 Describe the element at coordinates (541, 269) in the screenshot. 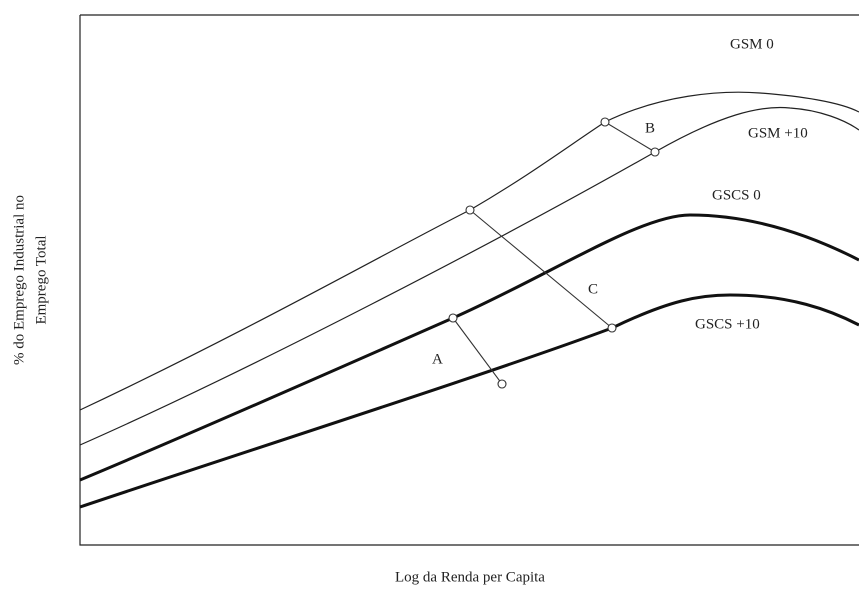

I see `shift-c-line` at that location.